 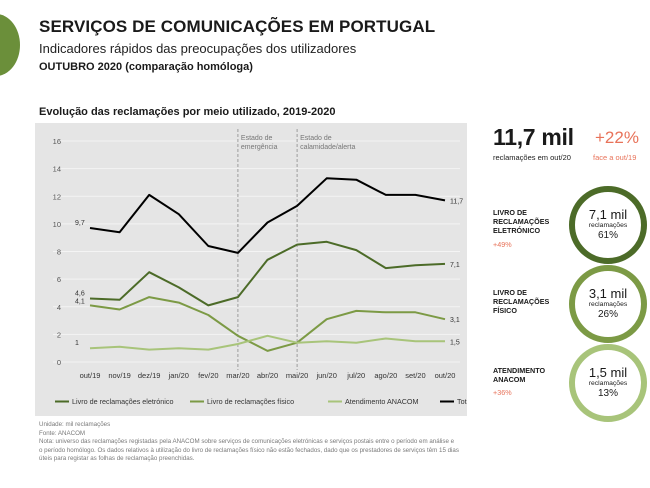 What do you see at coordinates (455, 342) in the screenshot?
I see `data-label-end: 1,5` at bounding box center [455, 342].